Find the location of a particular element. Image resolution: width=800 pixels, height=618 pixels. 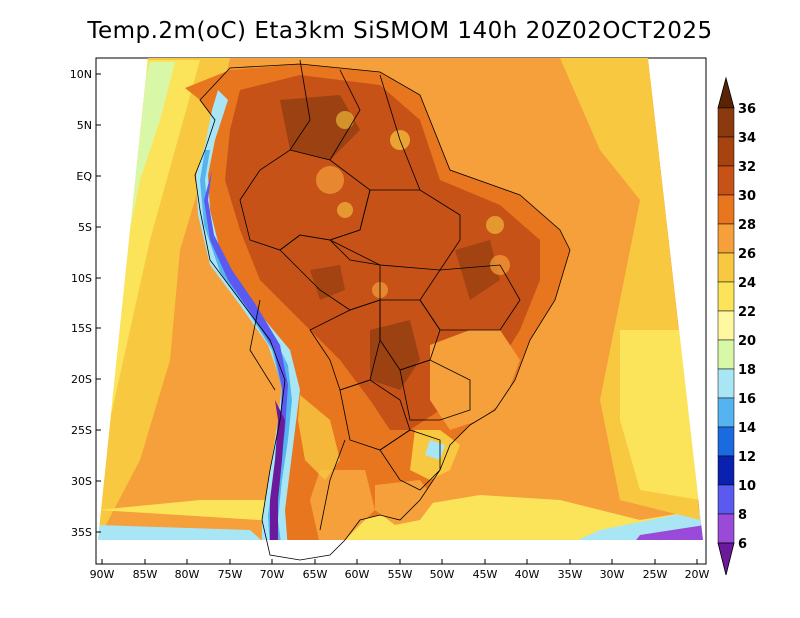

lat-tick-5S: 5S is located at coordinates (89, 227).